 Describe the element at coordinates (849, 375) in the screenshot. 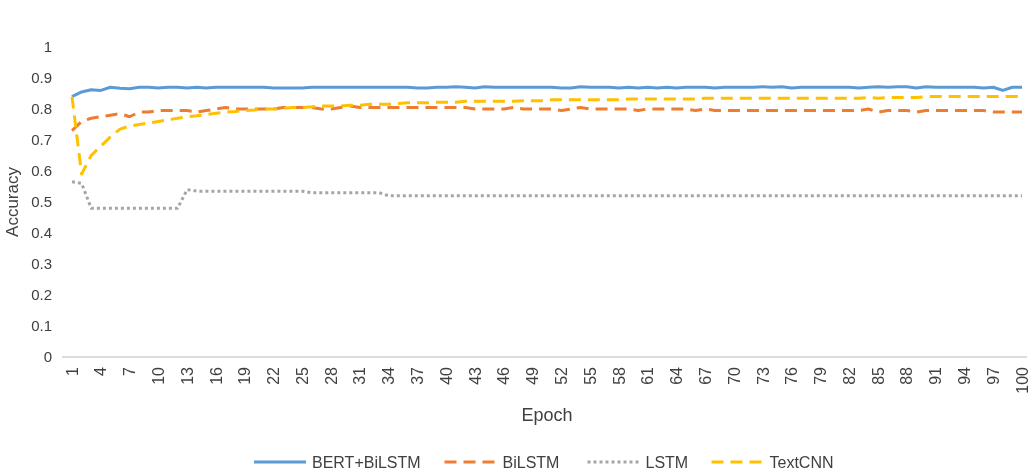

I see `x-tick-label: 82` at that location.